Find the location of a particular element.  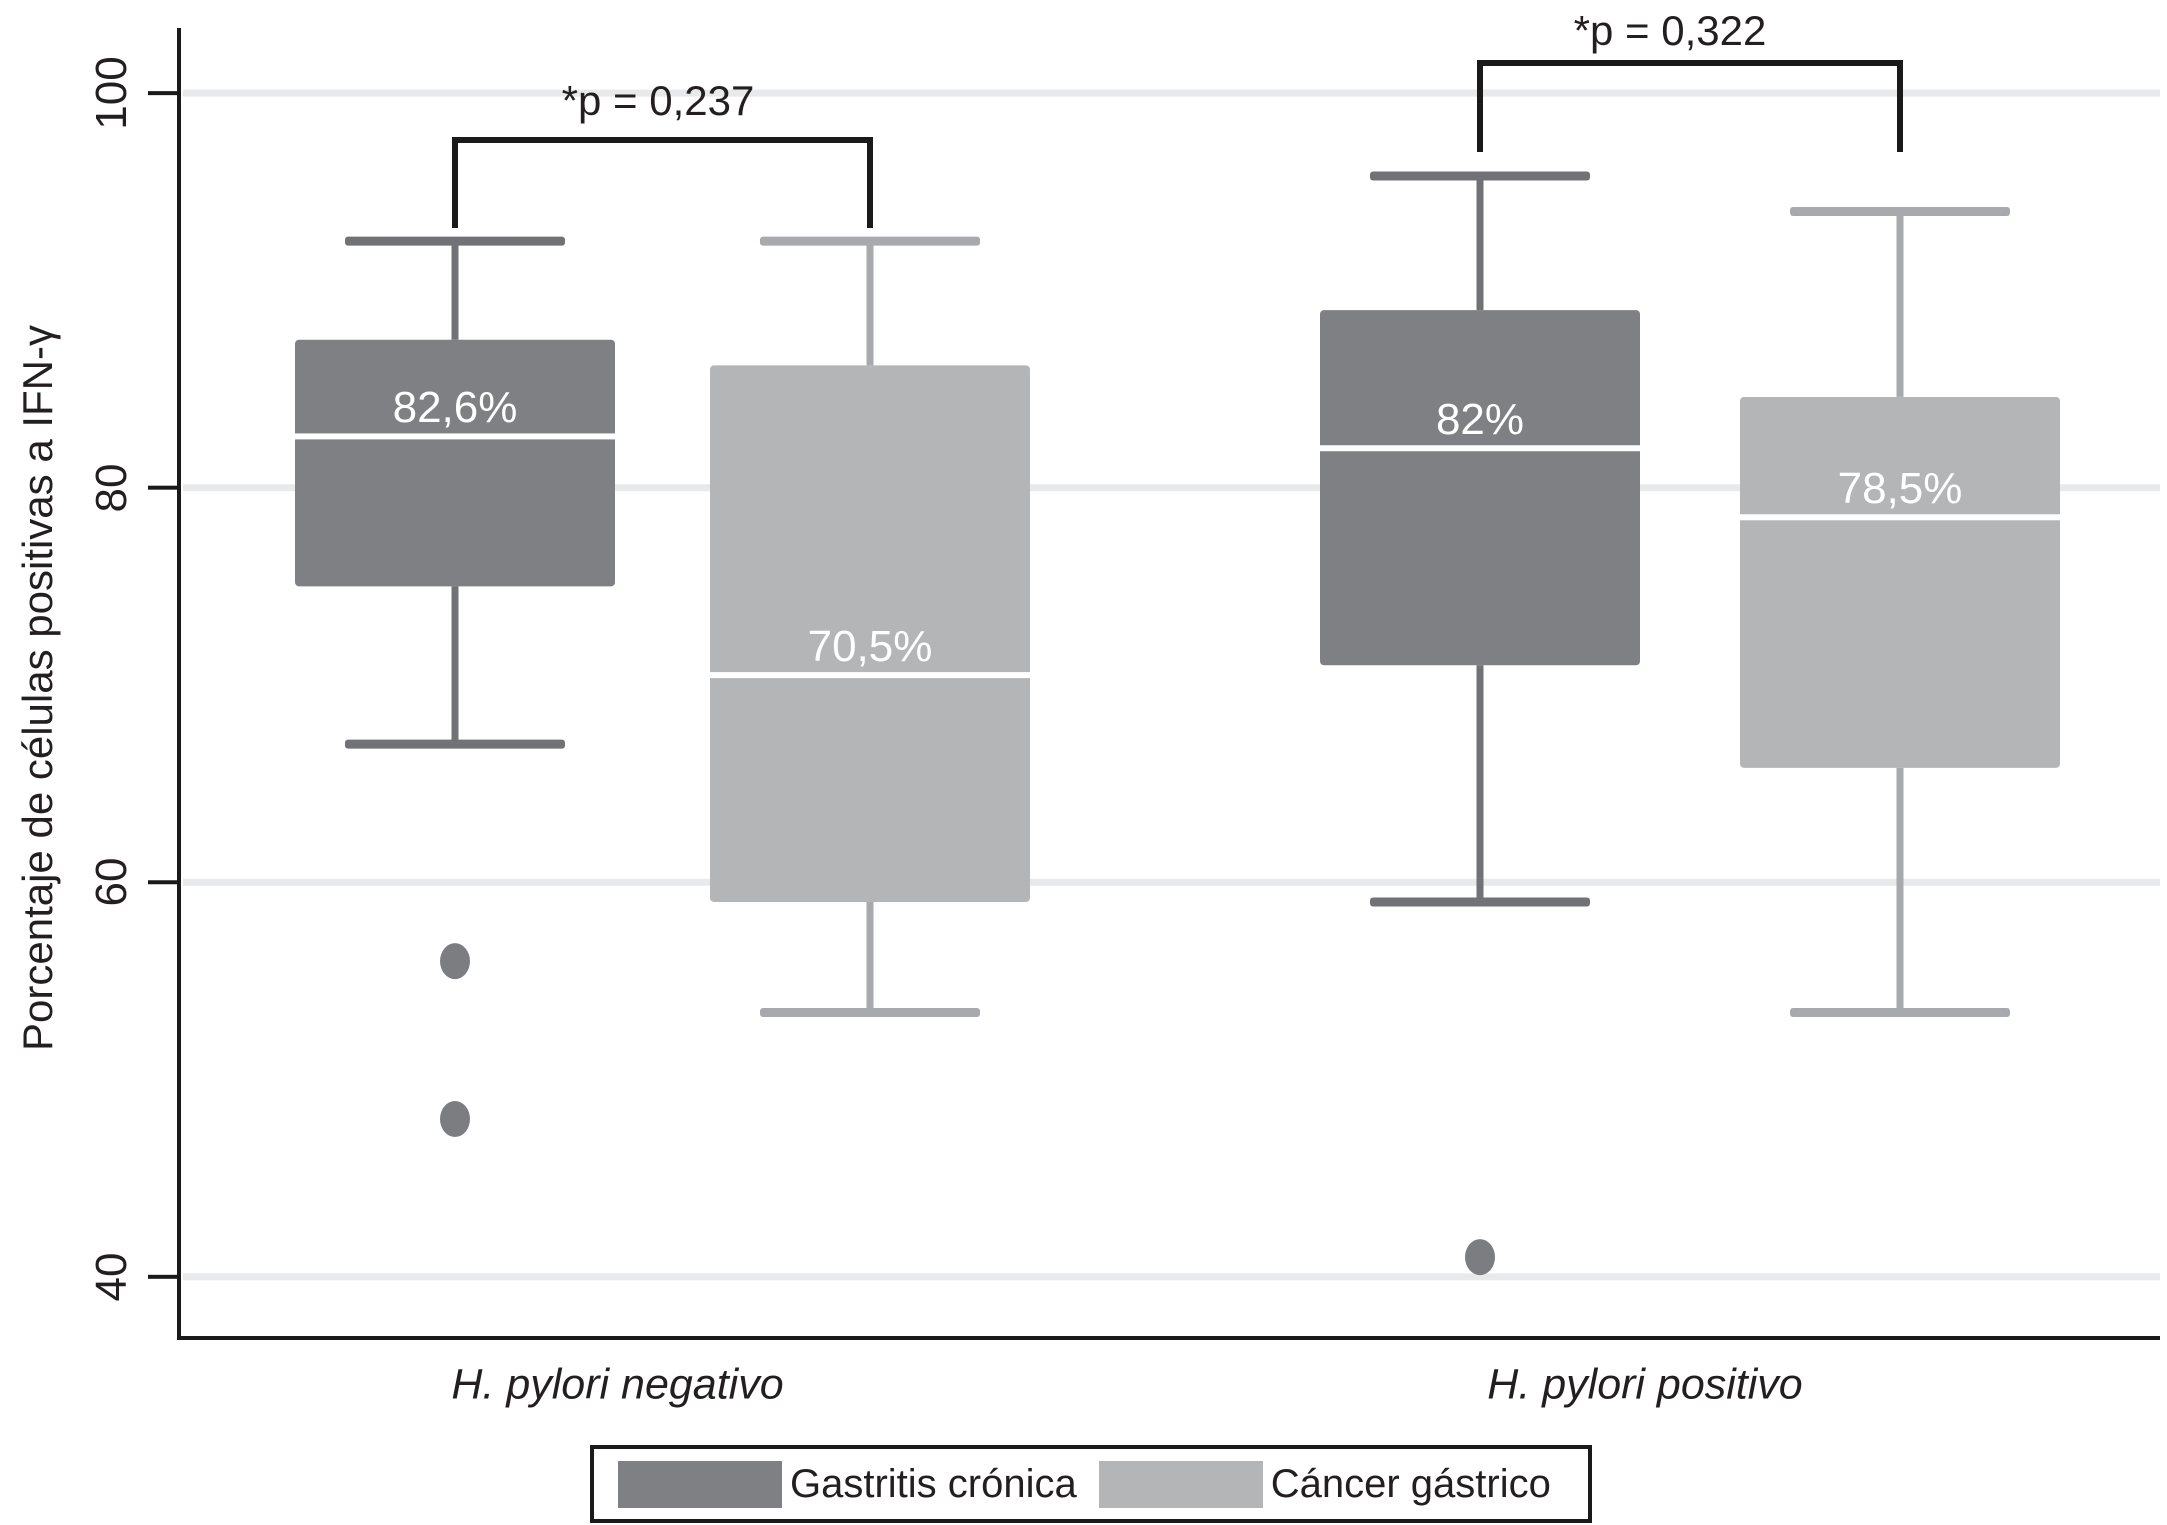

upper-whisker-cancer-gastrico-negativo is located at coordinates (870, 303).